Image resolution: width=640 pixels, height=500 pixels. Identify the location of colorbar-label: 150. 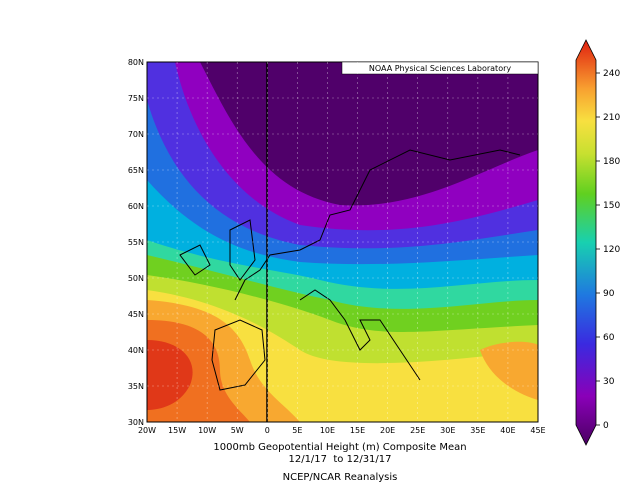
(611, 206).